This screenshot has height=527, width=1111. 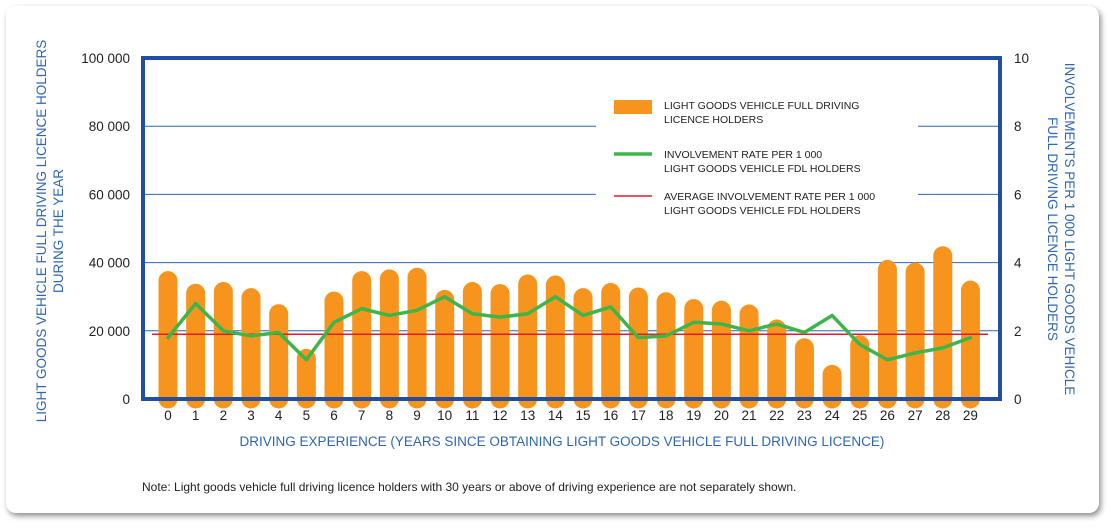 I want to click on x-tick-label: 18, so click(x=666, y=415).